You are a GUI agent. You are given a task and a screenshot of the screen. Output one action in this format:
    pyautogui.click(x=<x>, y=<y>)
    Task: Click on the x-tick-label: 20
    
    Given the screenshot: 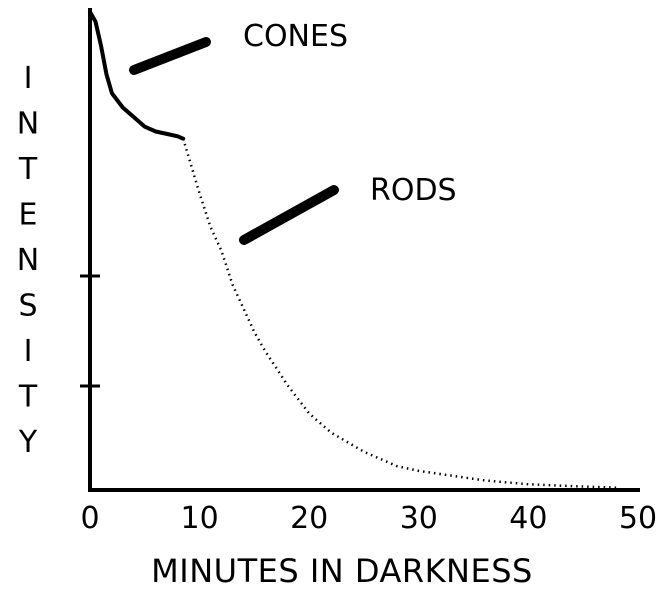 What is the action you would take?
    pyautogui.click(x=309, y=518)
    